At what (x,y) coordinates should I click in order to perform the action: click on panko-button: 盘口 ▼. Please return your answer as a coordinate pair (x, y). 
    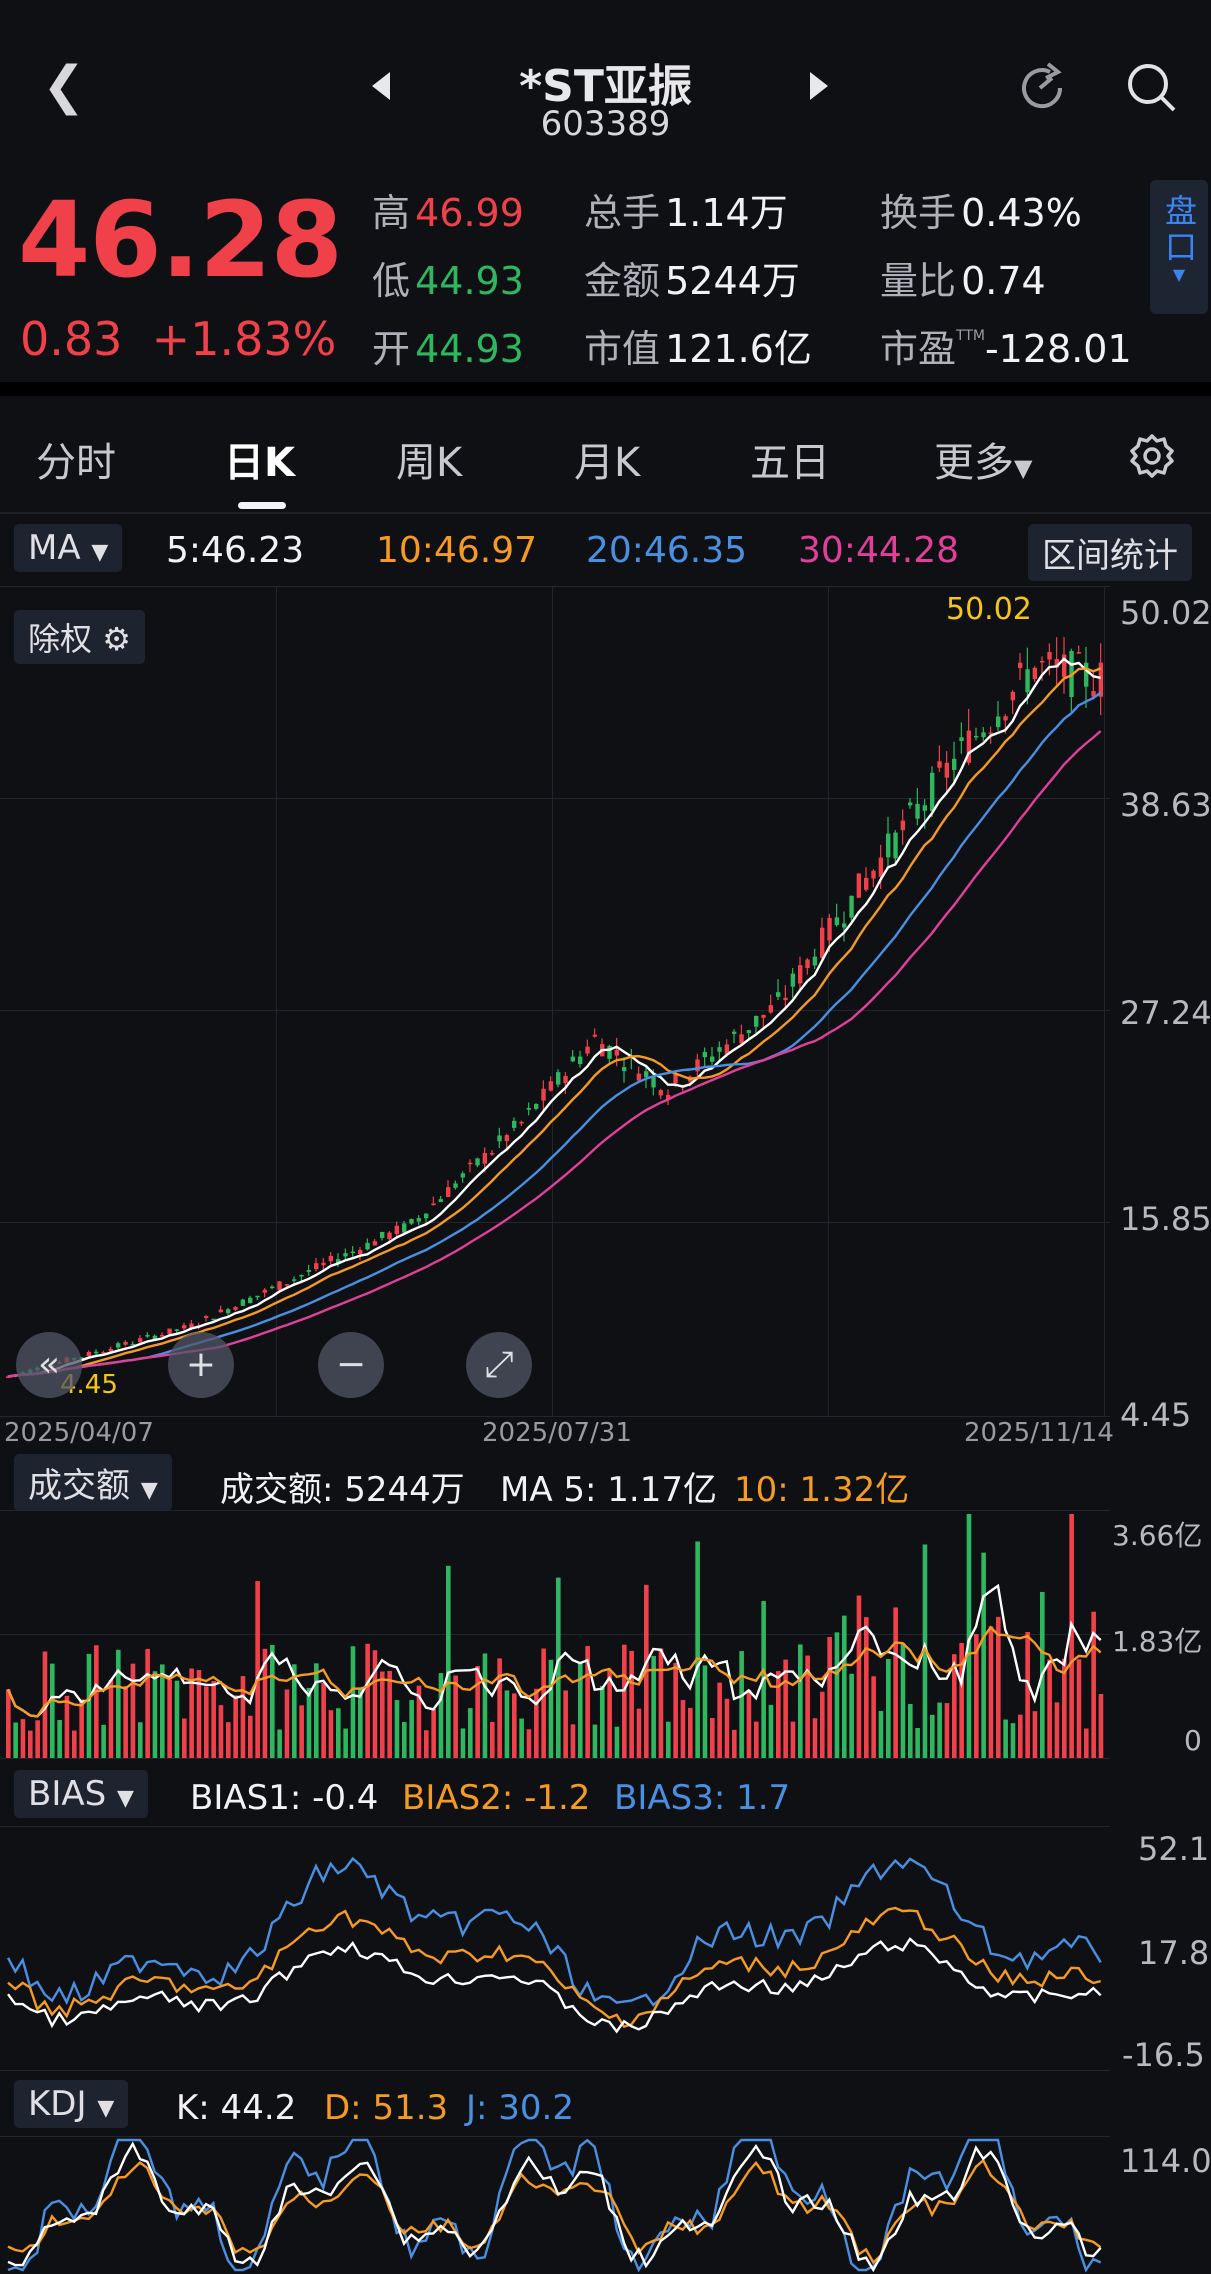
    Looking at the image, I should click on (1179, 247).